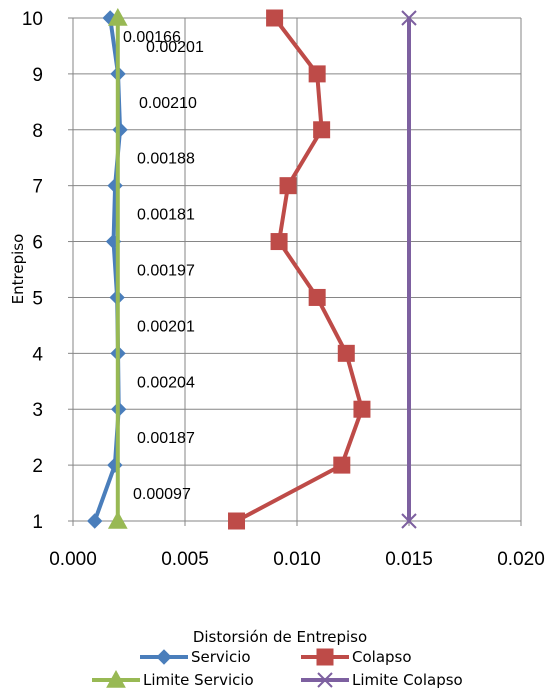 Image resolution: width=560 pixels, height=694 pixels. What do you see at coordinates (409, 559) in the screenshot?
I see `x-tick-label: 0.015` at bounding box center [409, 559].